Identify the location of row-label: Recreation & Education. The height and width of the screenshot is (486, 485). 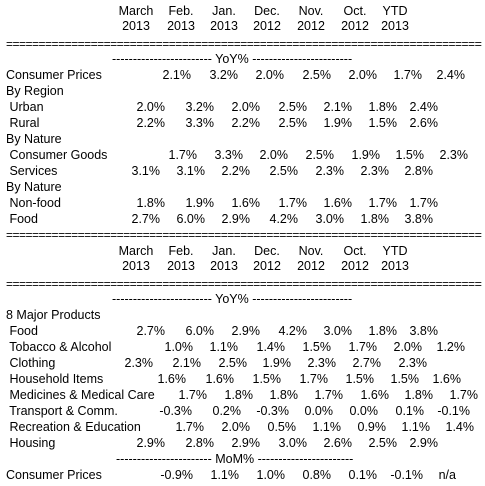
(73, 427).